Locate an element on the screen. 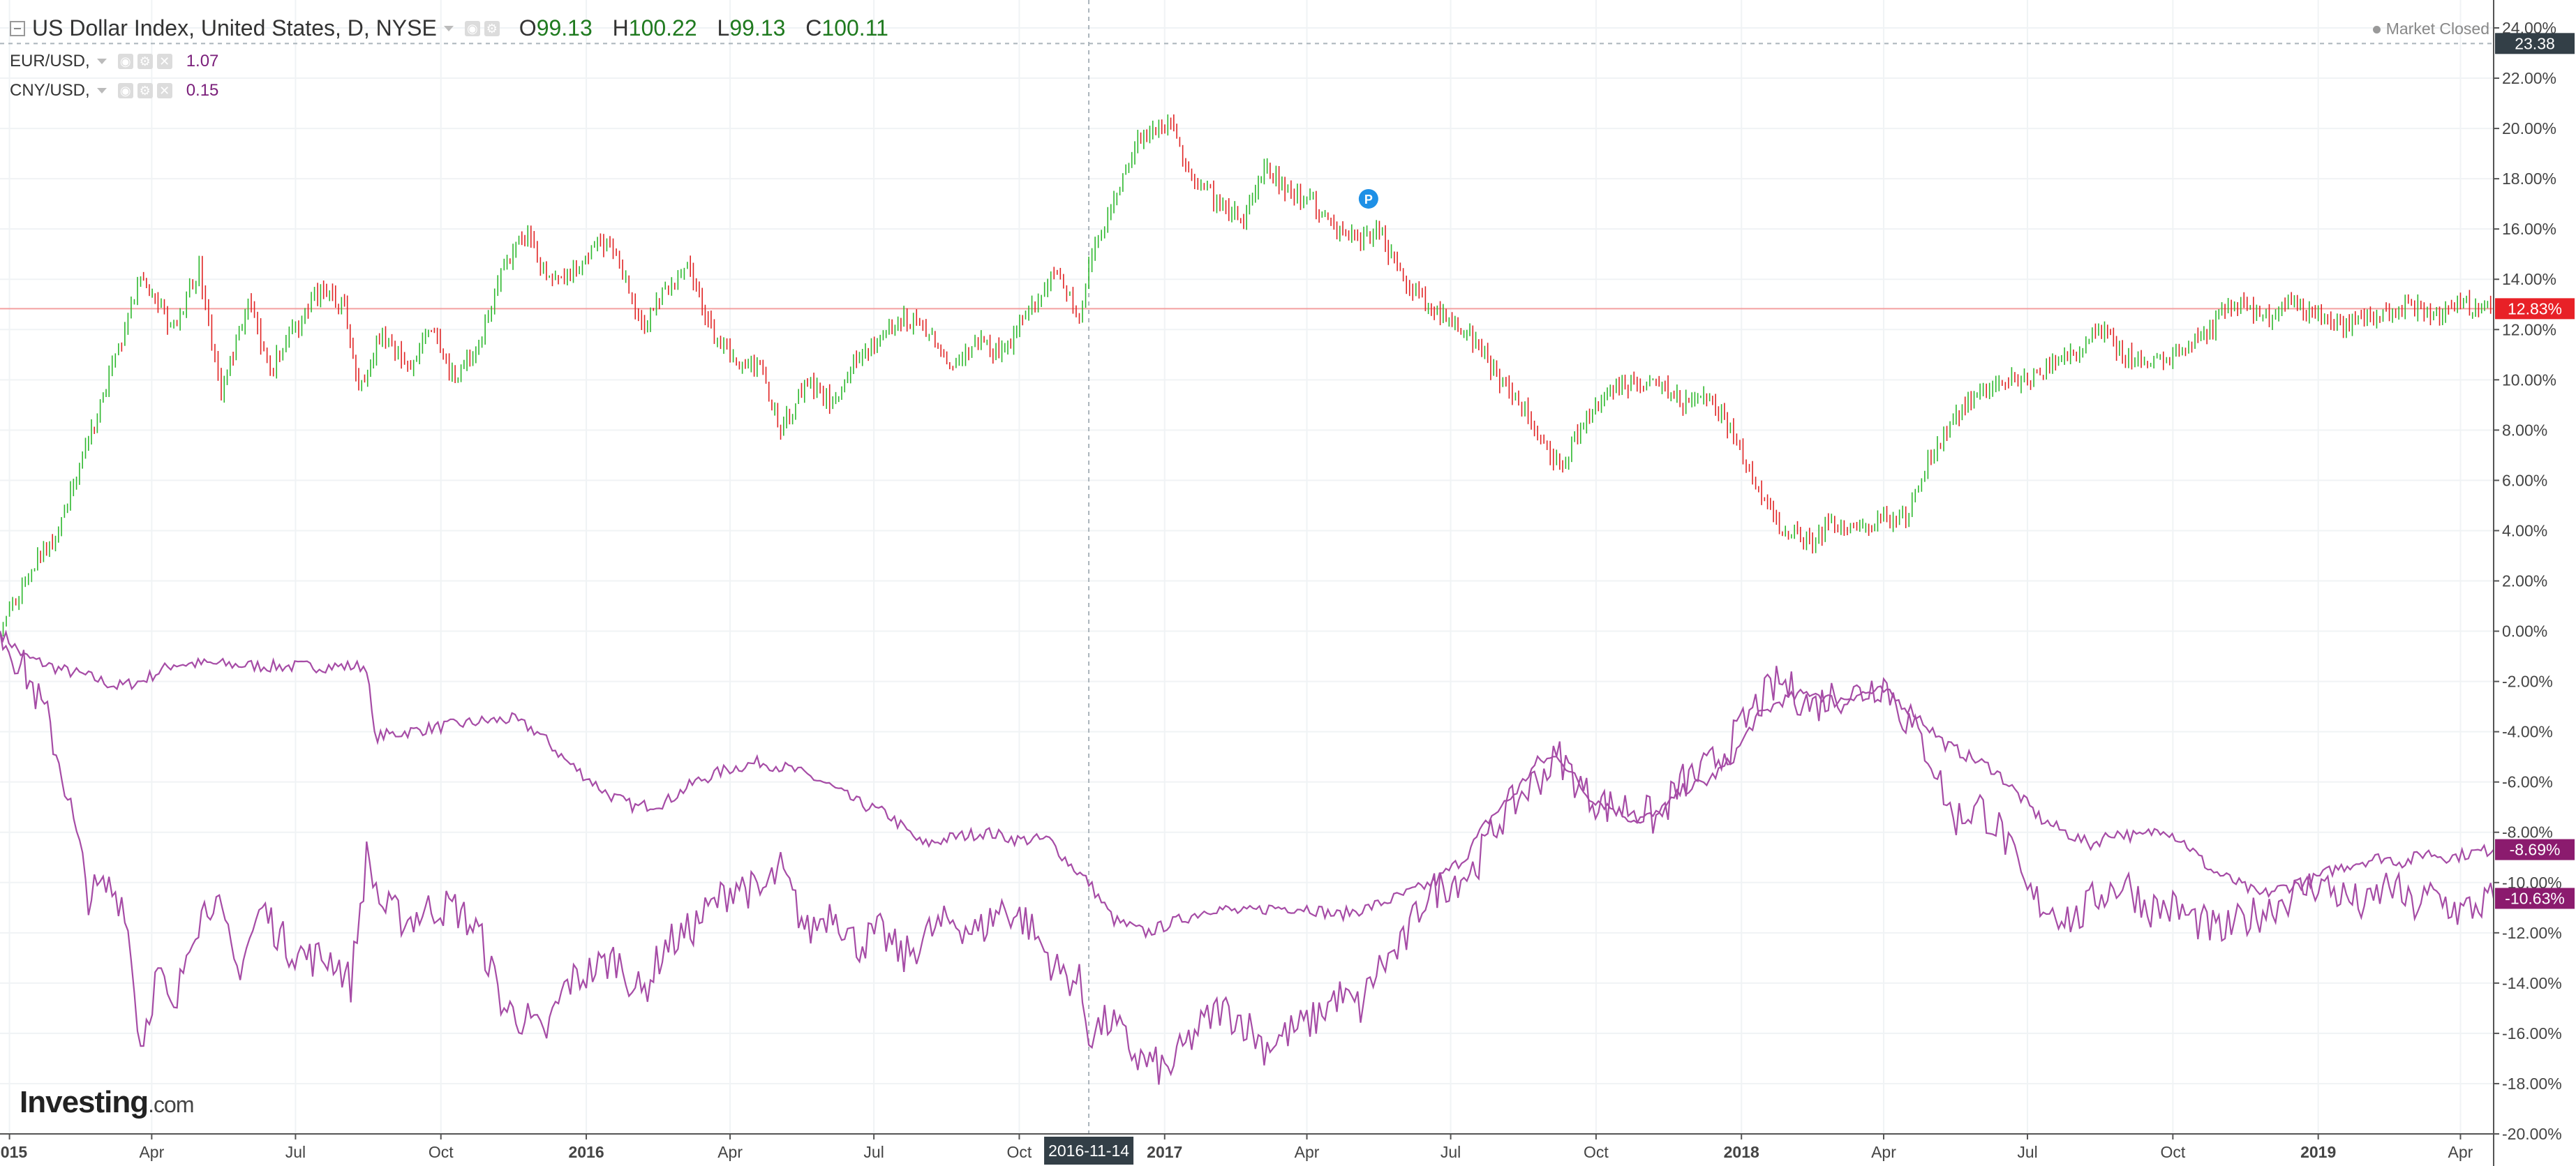 Image resolution: width=2576 pixels, height=1166 pixels. y-tick-label: 20.00% is located at coordinates (2529, 128).